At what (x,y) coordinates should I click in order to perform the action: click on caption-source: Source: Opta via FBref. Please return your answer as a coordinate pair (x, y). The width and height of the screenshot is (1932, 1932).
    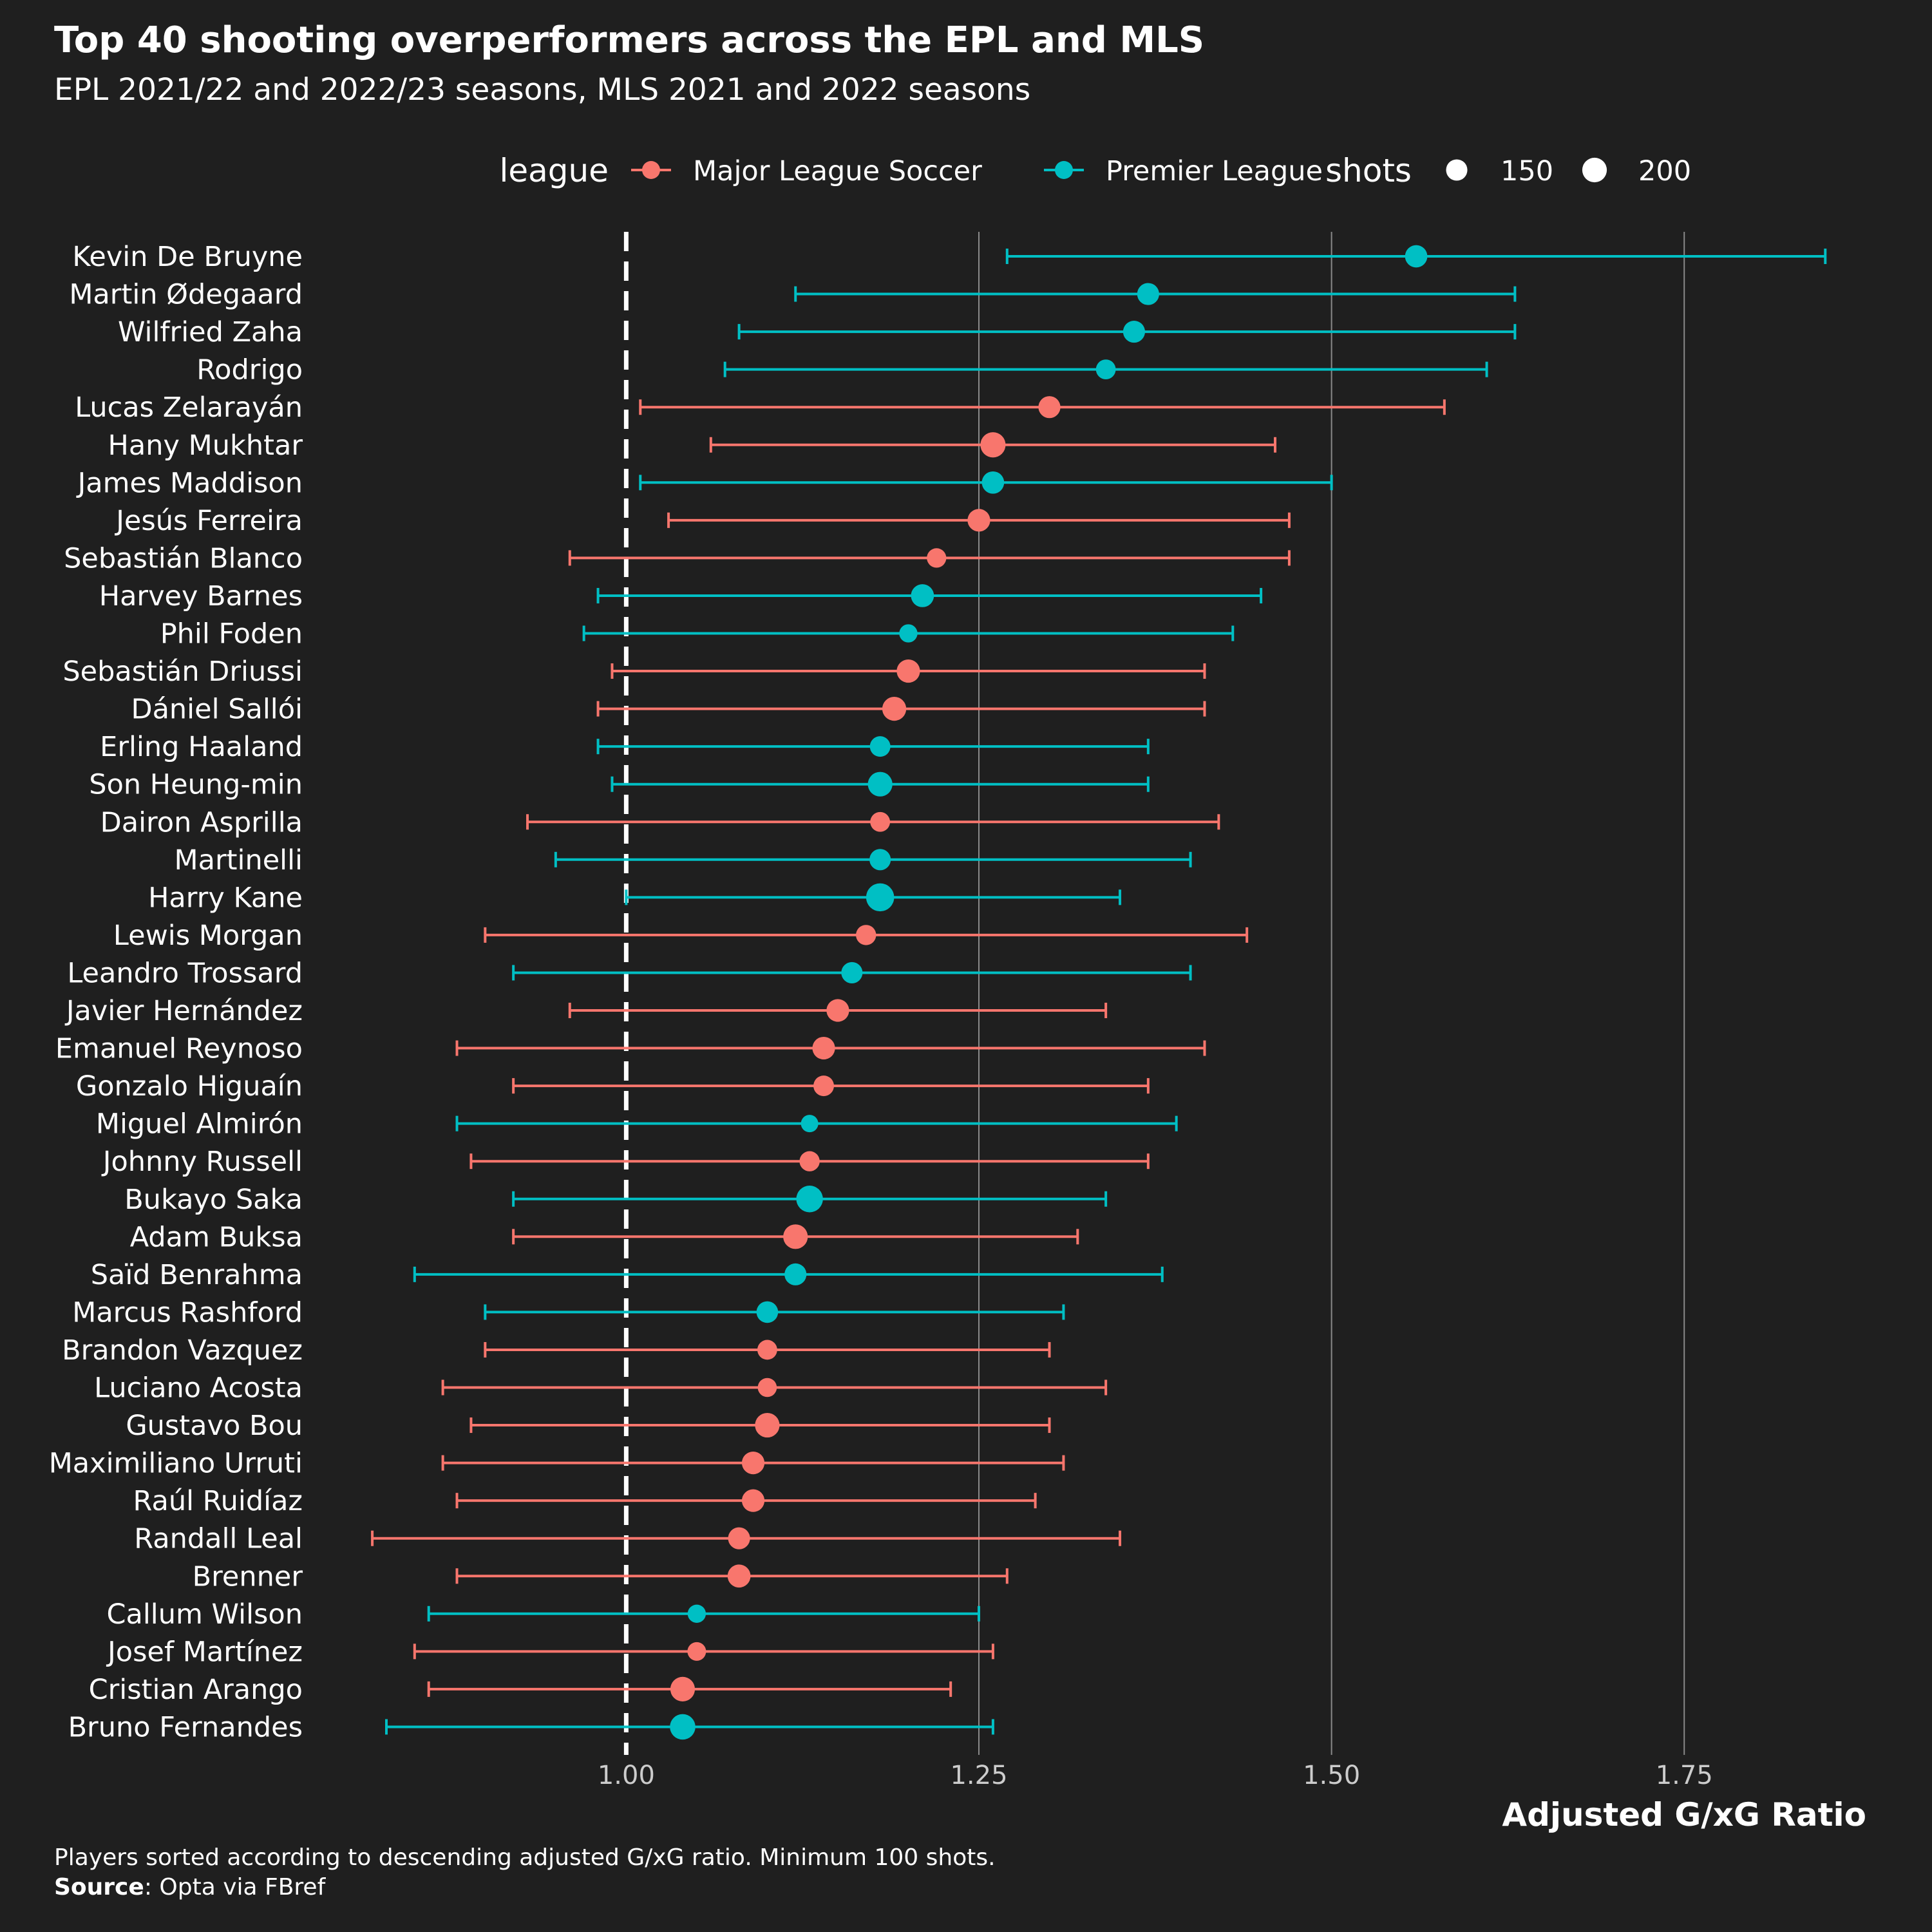
    Looking at the image, I should click on (525, 1888).